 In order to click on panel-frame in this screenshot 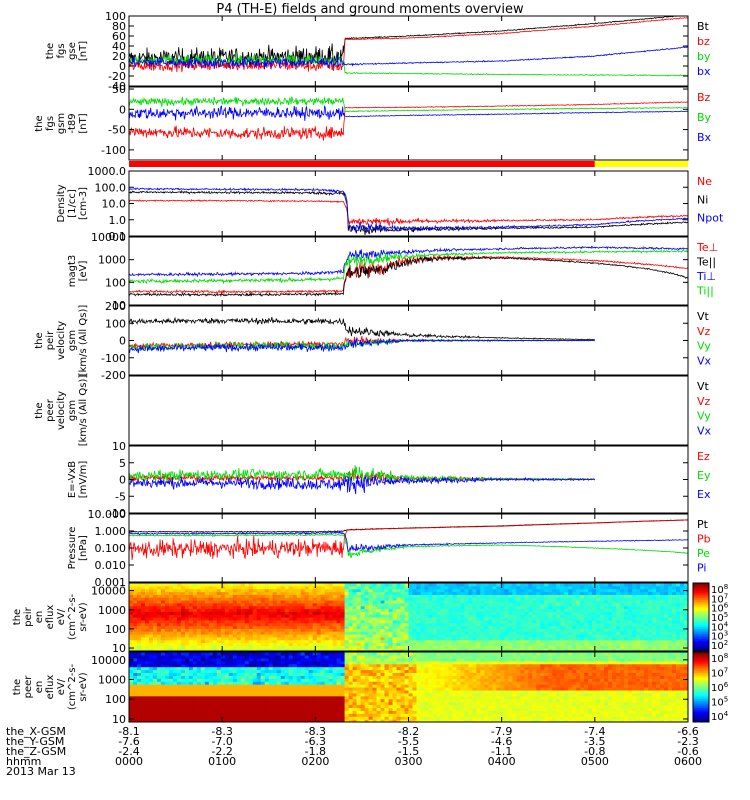, I will do `click(408, 548)`.